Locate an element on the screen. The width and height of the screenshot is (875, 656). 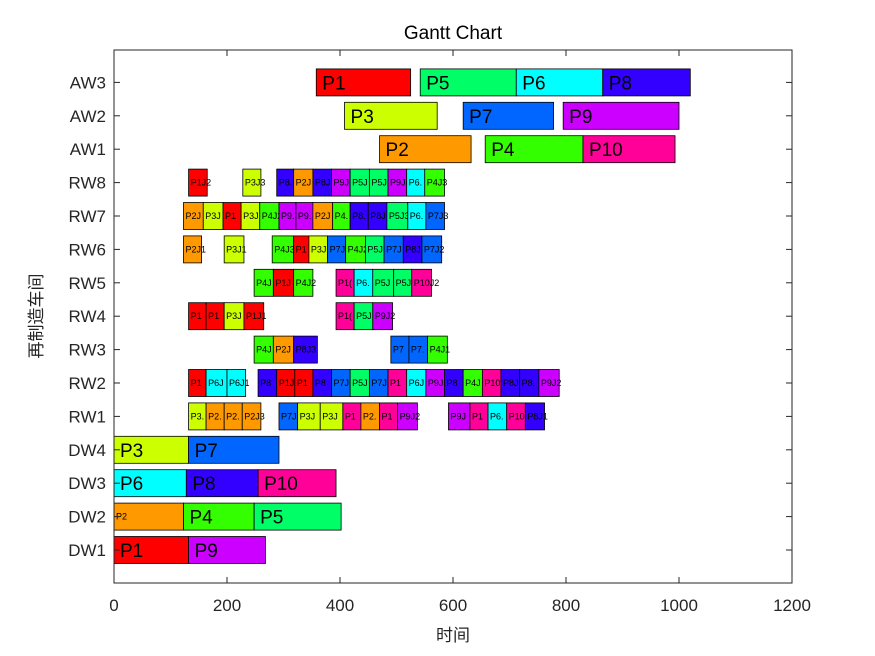
gantt-task-rw6-72: P4J2 is located at coordinates (357, 249).